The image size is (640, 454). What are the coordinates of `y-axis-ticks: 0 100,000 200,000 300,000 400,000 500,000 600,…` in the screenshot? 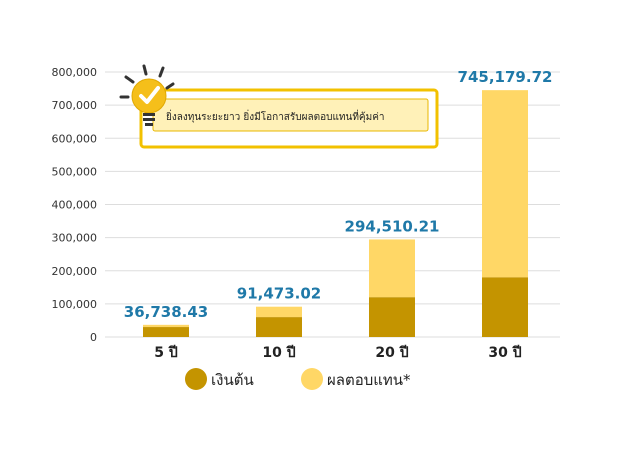 It's located at (75, 205).